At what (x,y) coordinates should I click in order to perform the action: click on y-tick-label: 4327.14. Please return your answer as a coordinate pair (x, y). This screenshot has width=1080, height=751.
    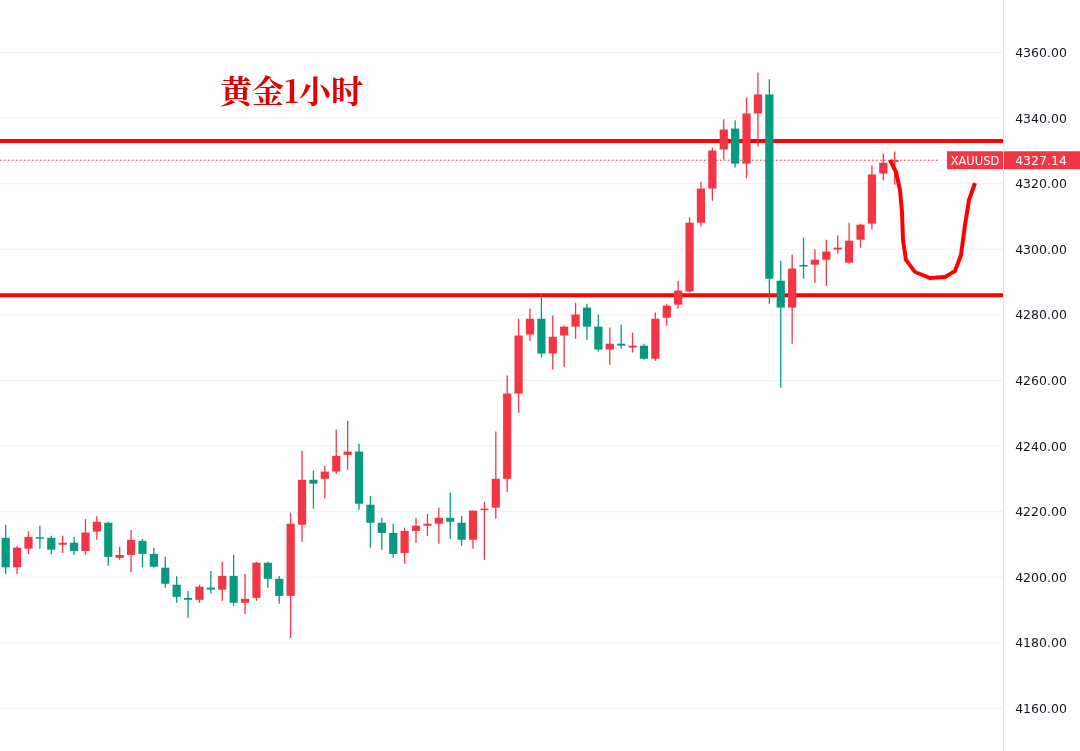
    Looking at the image, I should click on (1041, 160).